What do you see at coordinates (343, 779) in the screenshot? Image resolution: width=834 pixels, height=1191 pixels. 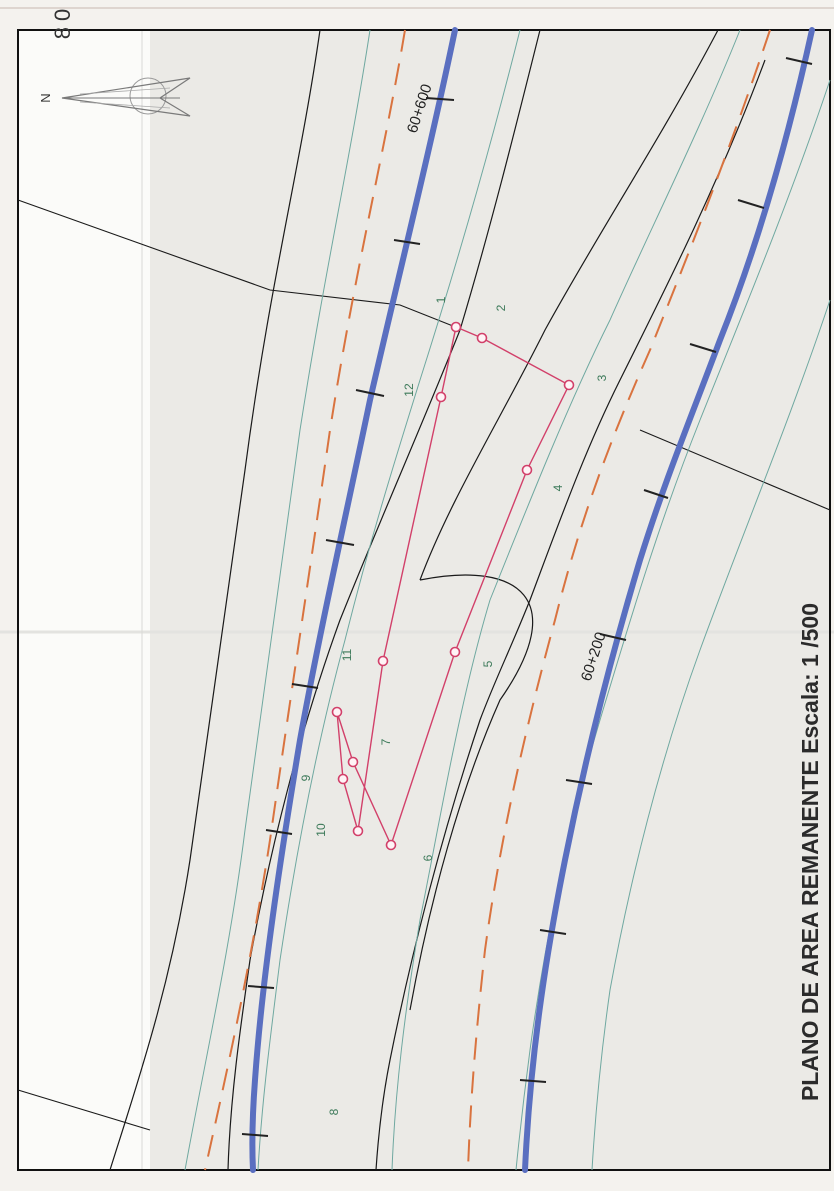 I see `vertex-9-marker` at bounding box center [343, 779].